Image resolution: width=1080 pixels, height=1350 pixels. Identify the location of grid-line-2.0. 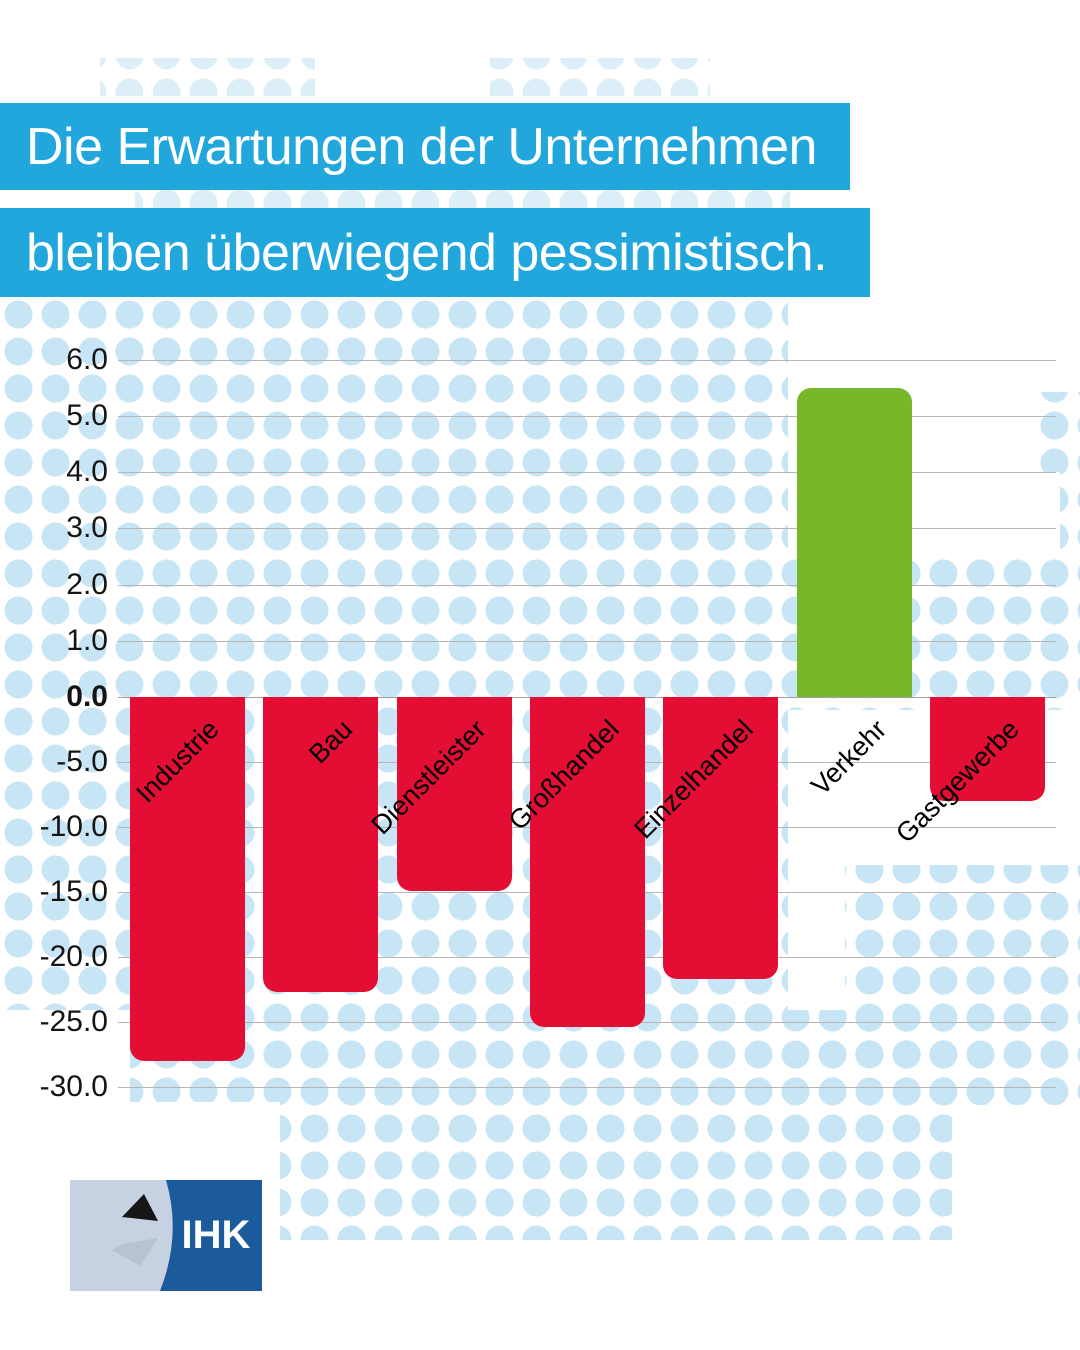
(587, 585).